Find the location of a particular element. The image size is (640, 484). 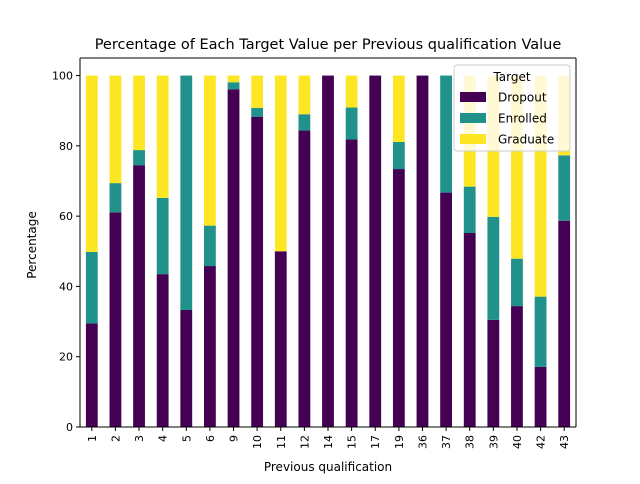

x-tick-label-6: 6 is located at coordinates (210, 438).